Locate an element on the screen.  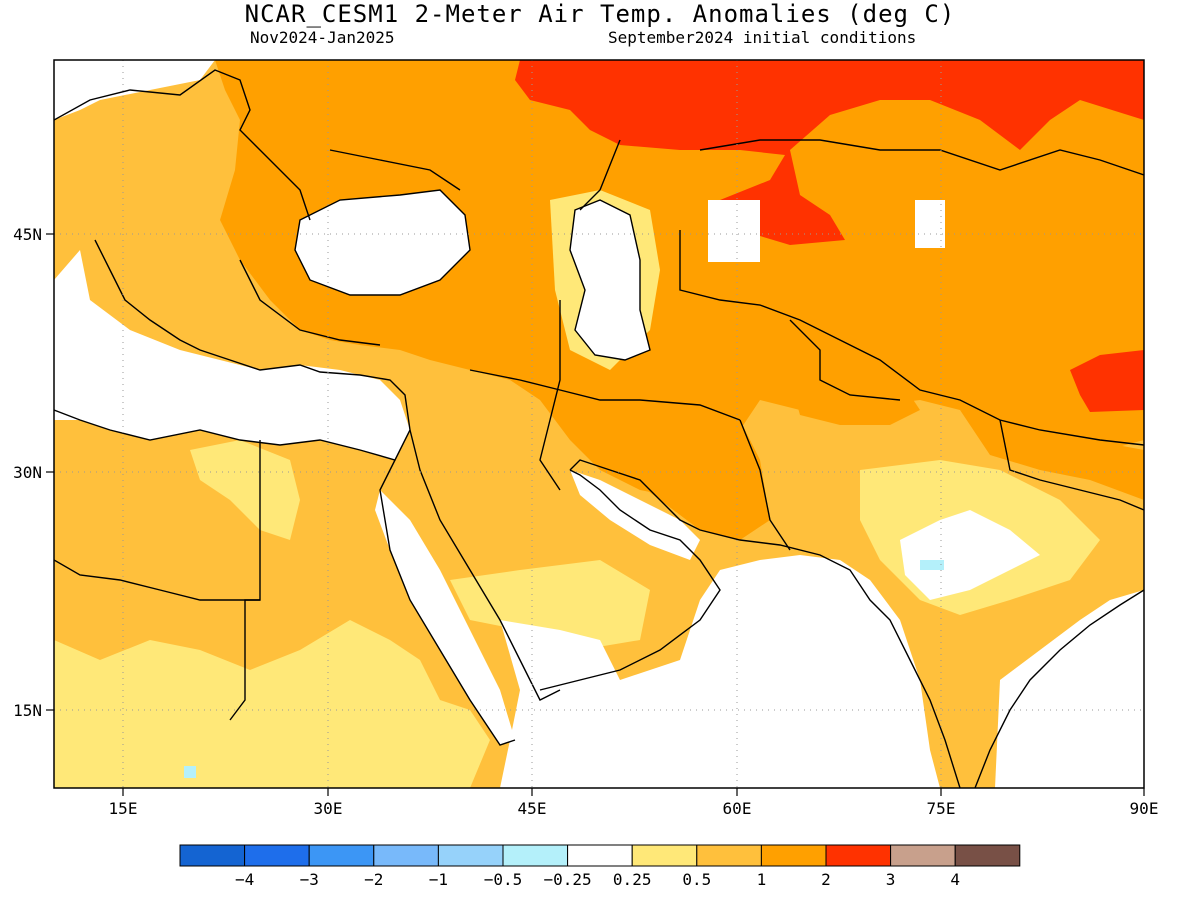
colorbar-label: 1 is located at coordinates (762, 879).